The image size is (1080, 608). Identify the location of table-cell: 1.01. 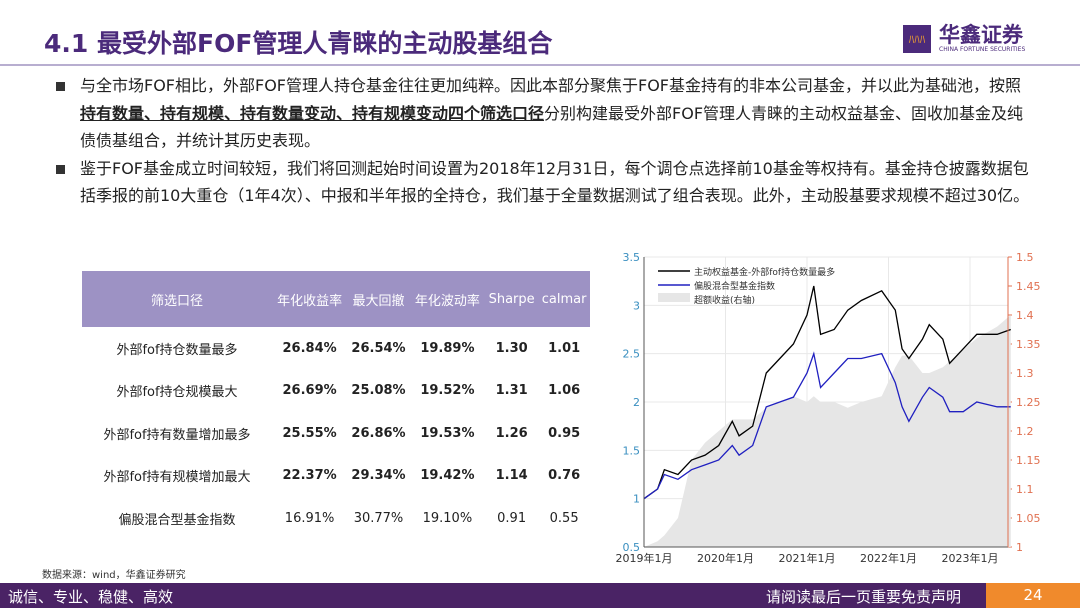
(564, 348).